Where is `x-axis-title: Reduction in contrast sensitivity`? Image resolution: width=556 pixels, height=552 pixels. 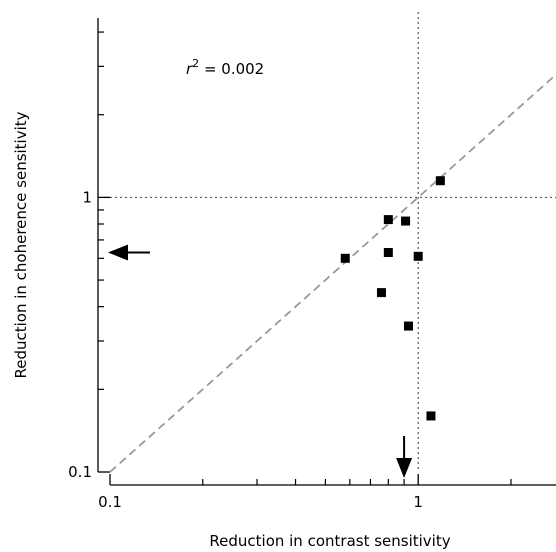
x-axis-title: Reduction in contrast sensitivity is located at coordinates (329, 541).